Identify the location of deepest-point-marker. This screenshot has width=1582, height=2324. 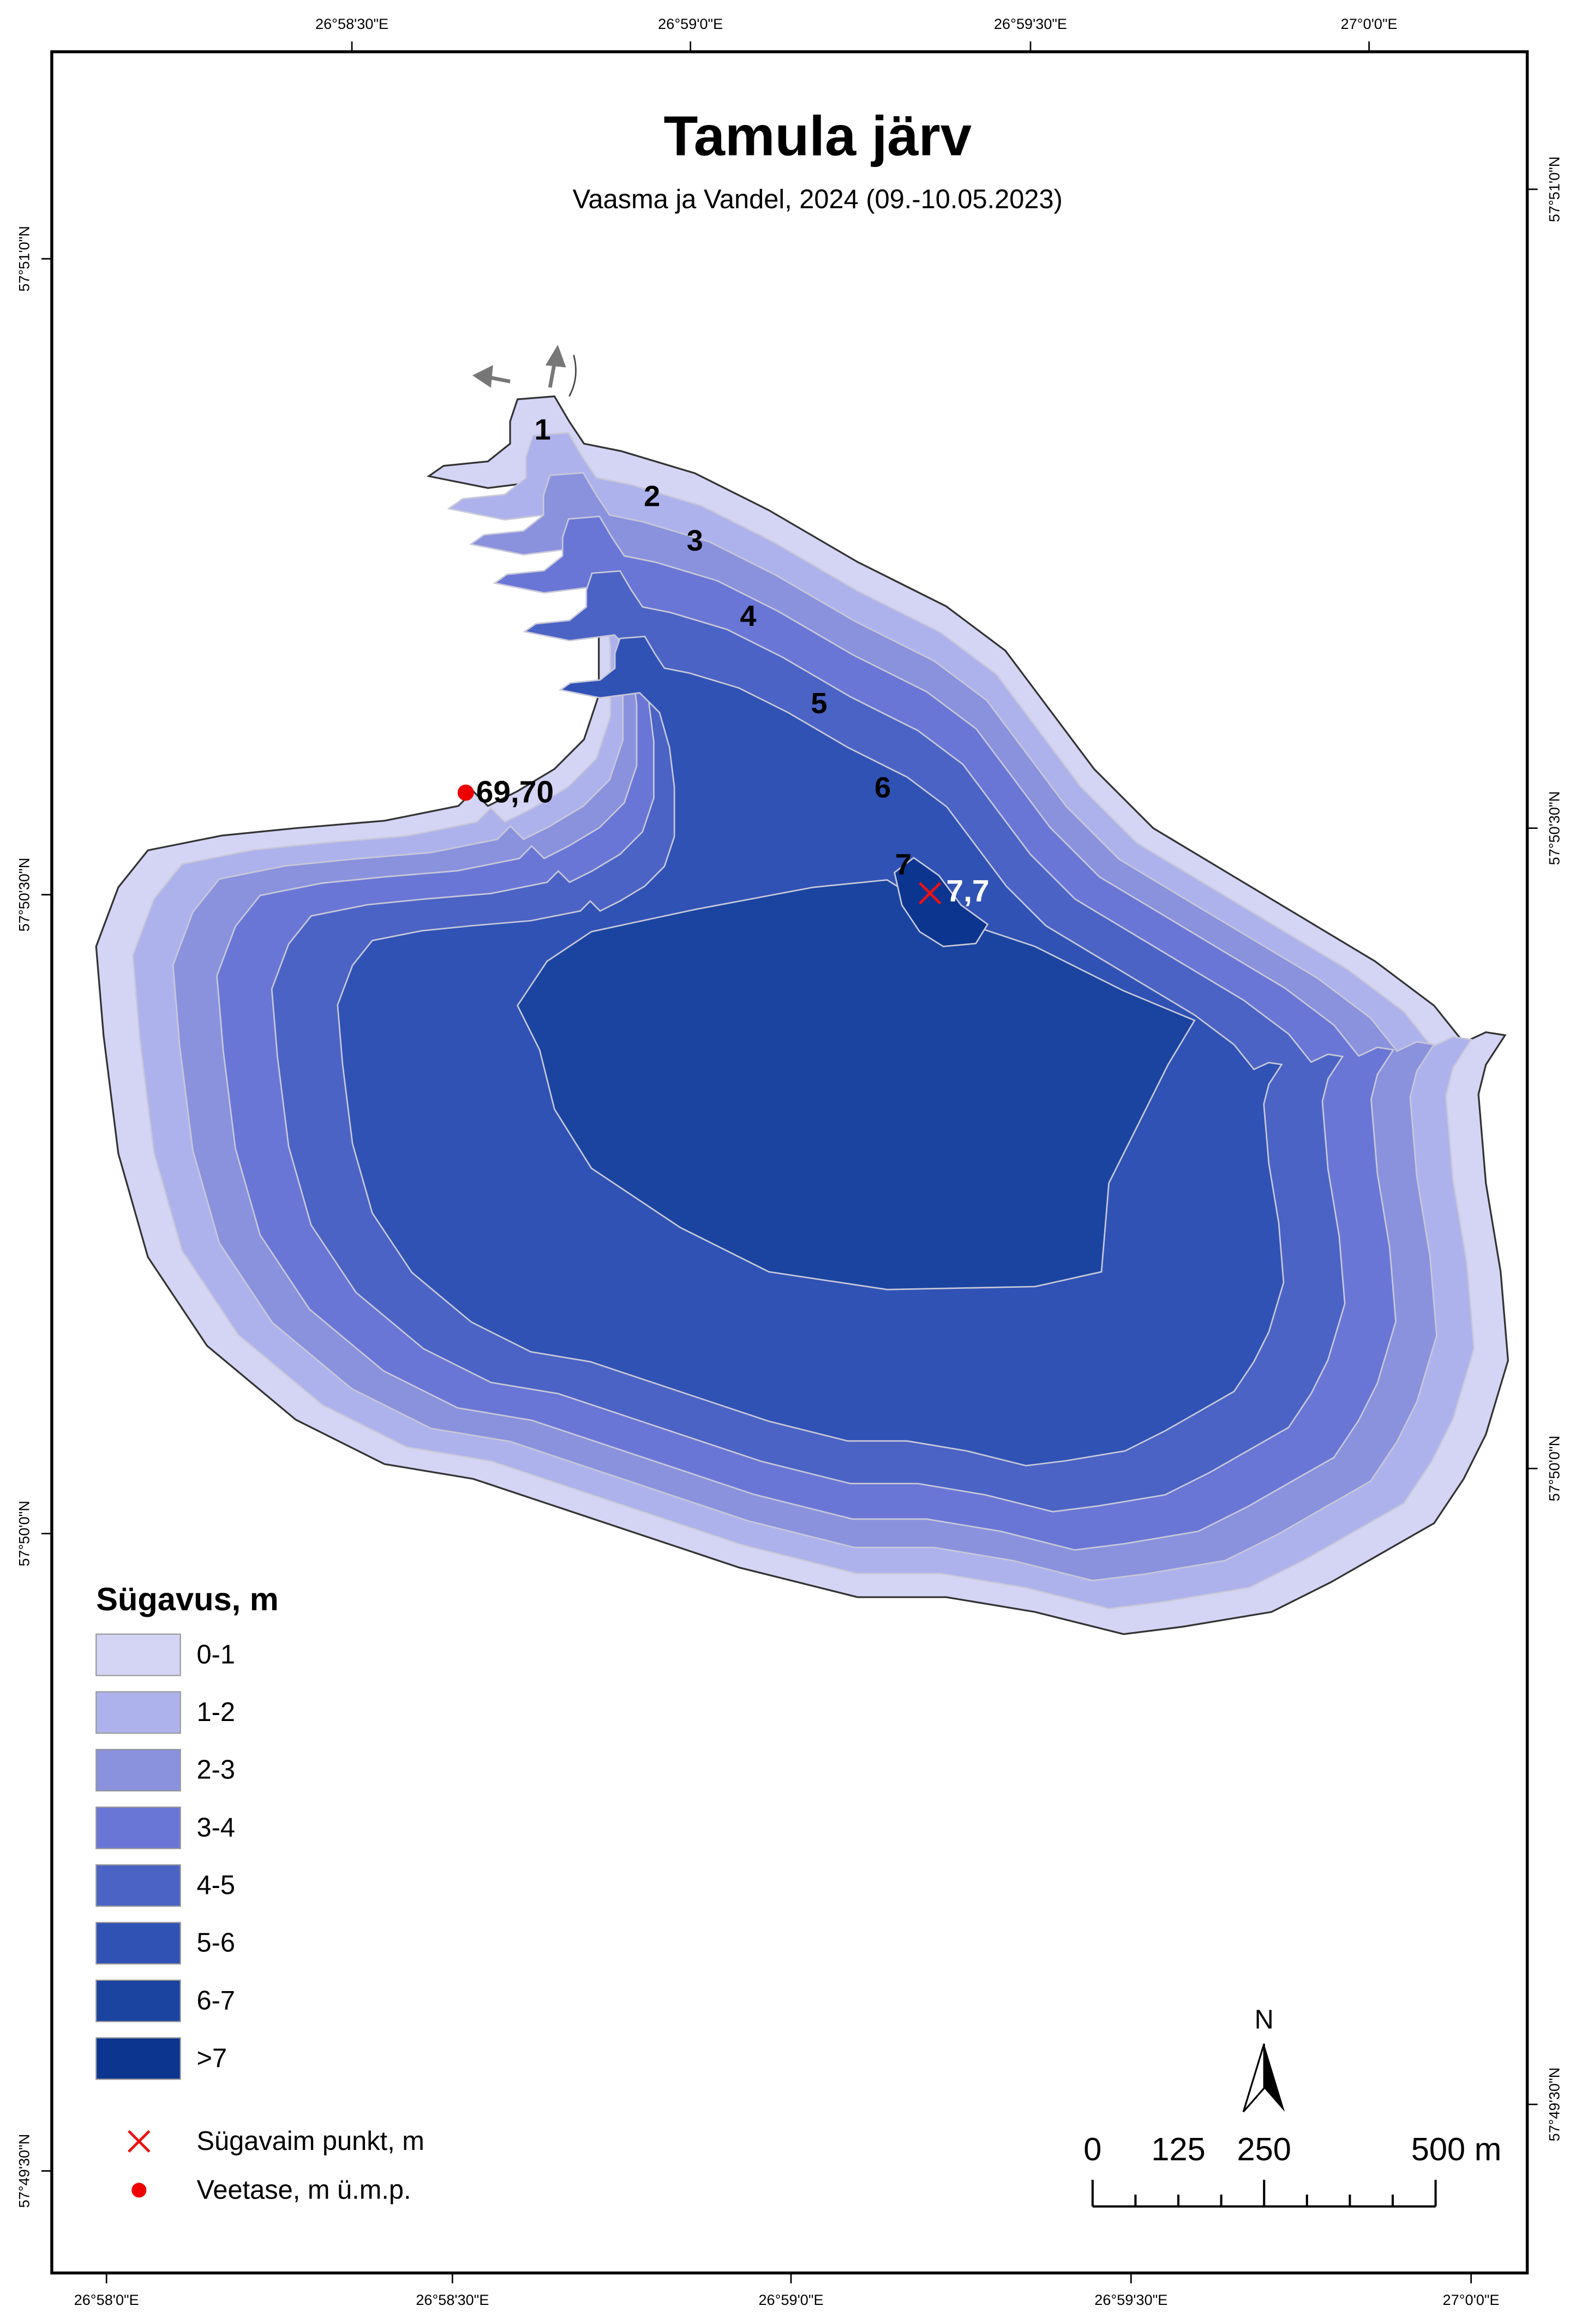
(930, 893).